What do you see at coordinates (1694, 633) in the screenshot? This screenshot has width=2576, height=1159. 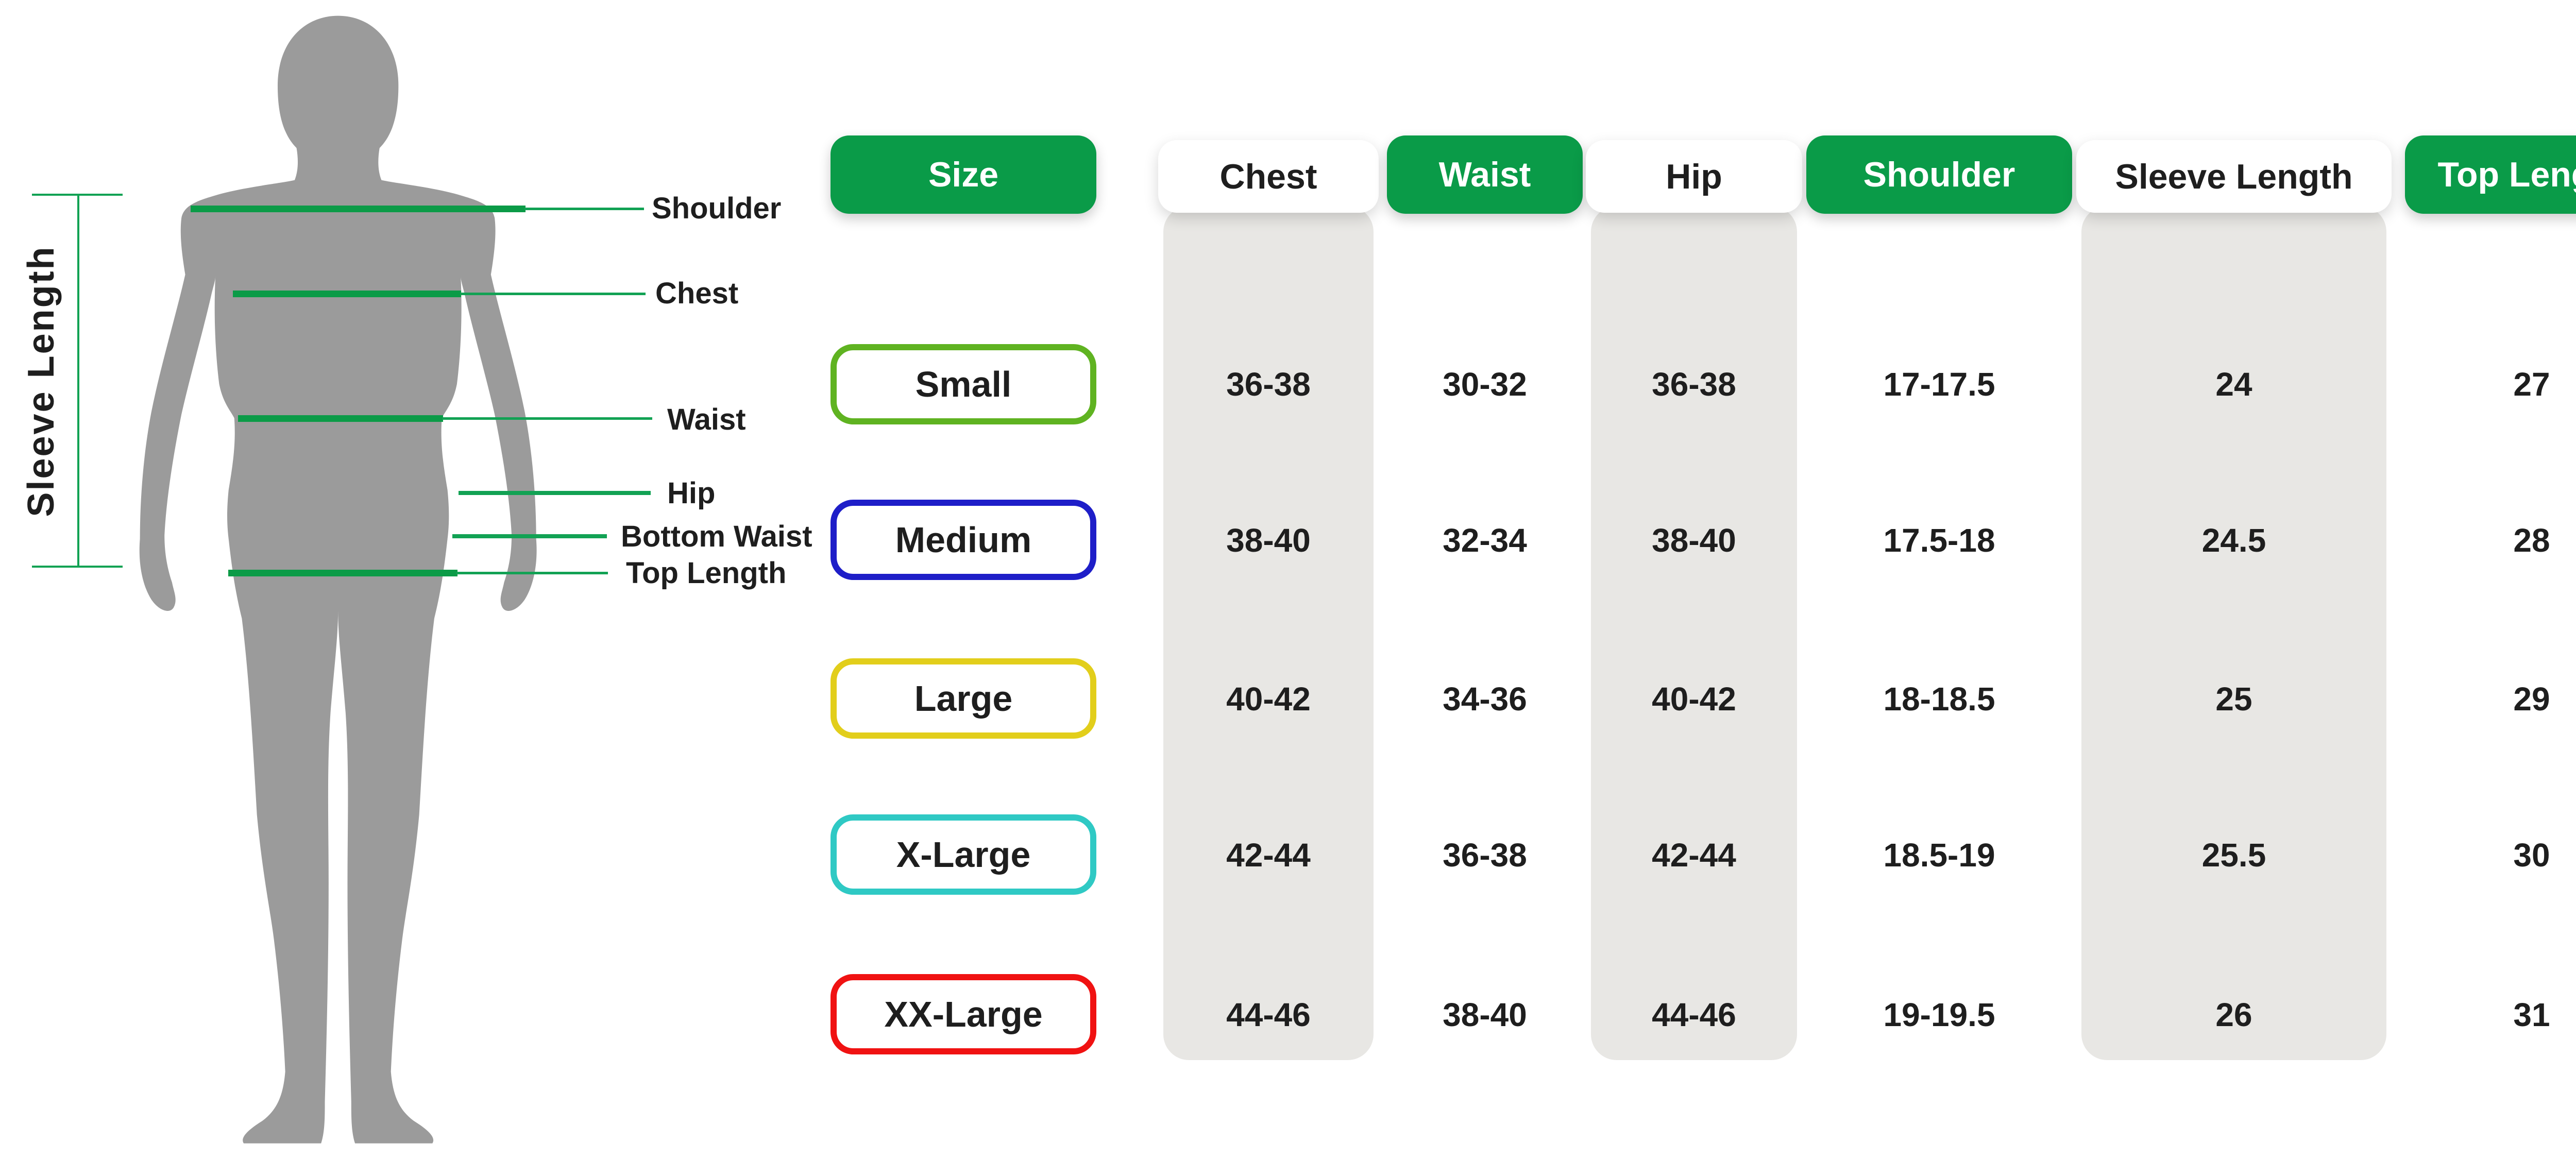 I see `hip-column-stripe` at bounding box center [1694, 633].